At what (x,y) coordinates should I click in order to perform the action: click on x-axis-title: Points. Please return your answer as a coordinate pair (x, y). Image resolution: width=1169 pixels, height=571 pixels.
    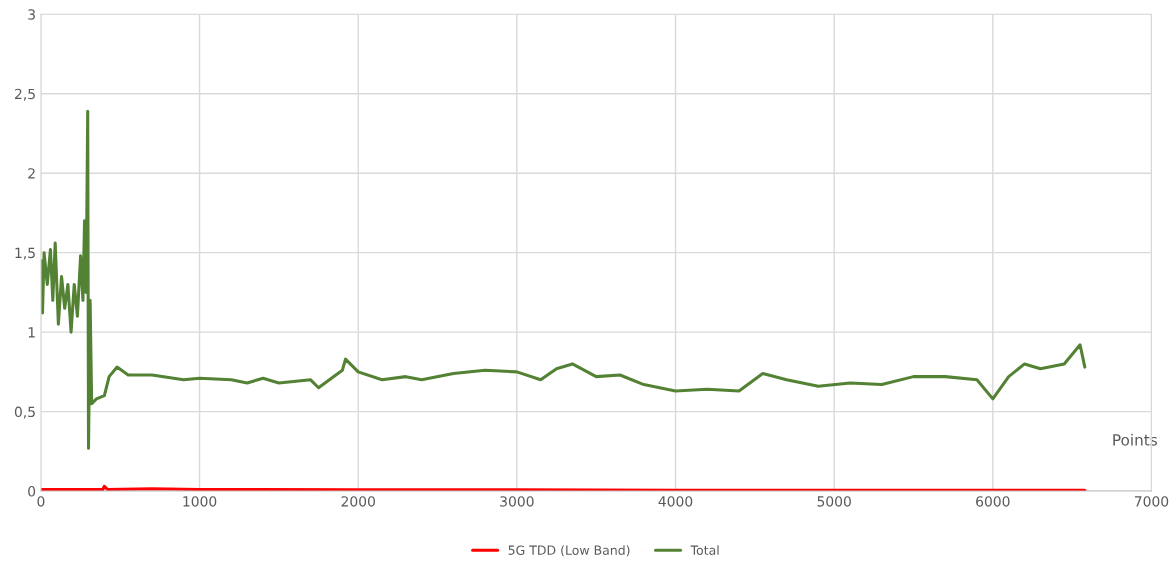
    Looking at the image, I should click on (1135, 439).